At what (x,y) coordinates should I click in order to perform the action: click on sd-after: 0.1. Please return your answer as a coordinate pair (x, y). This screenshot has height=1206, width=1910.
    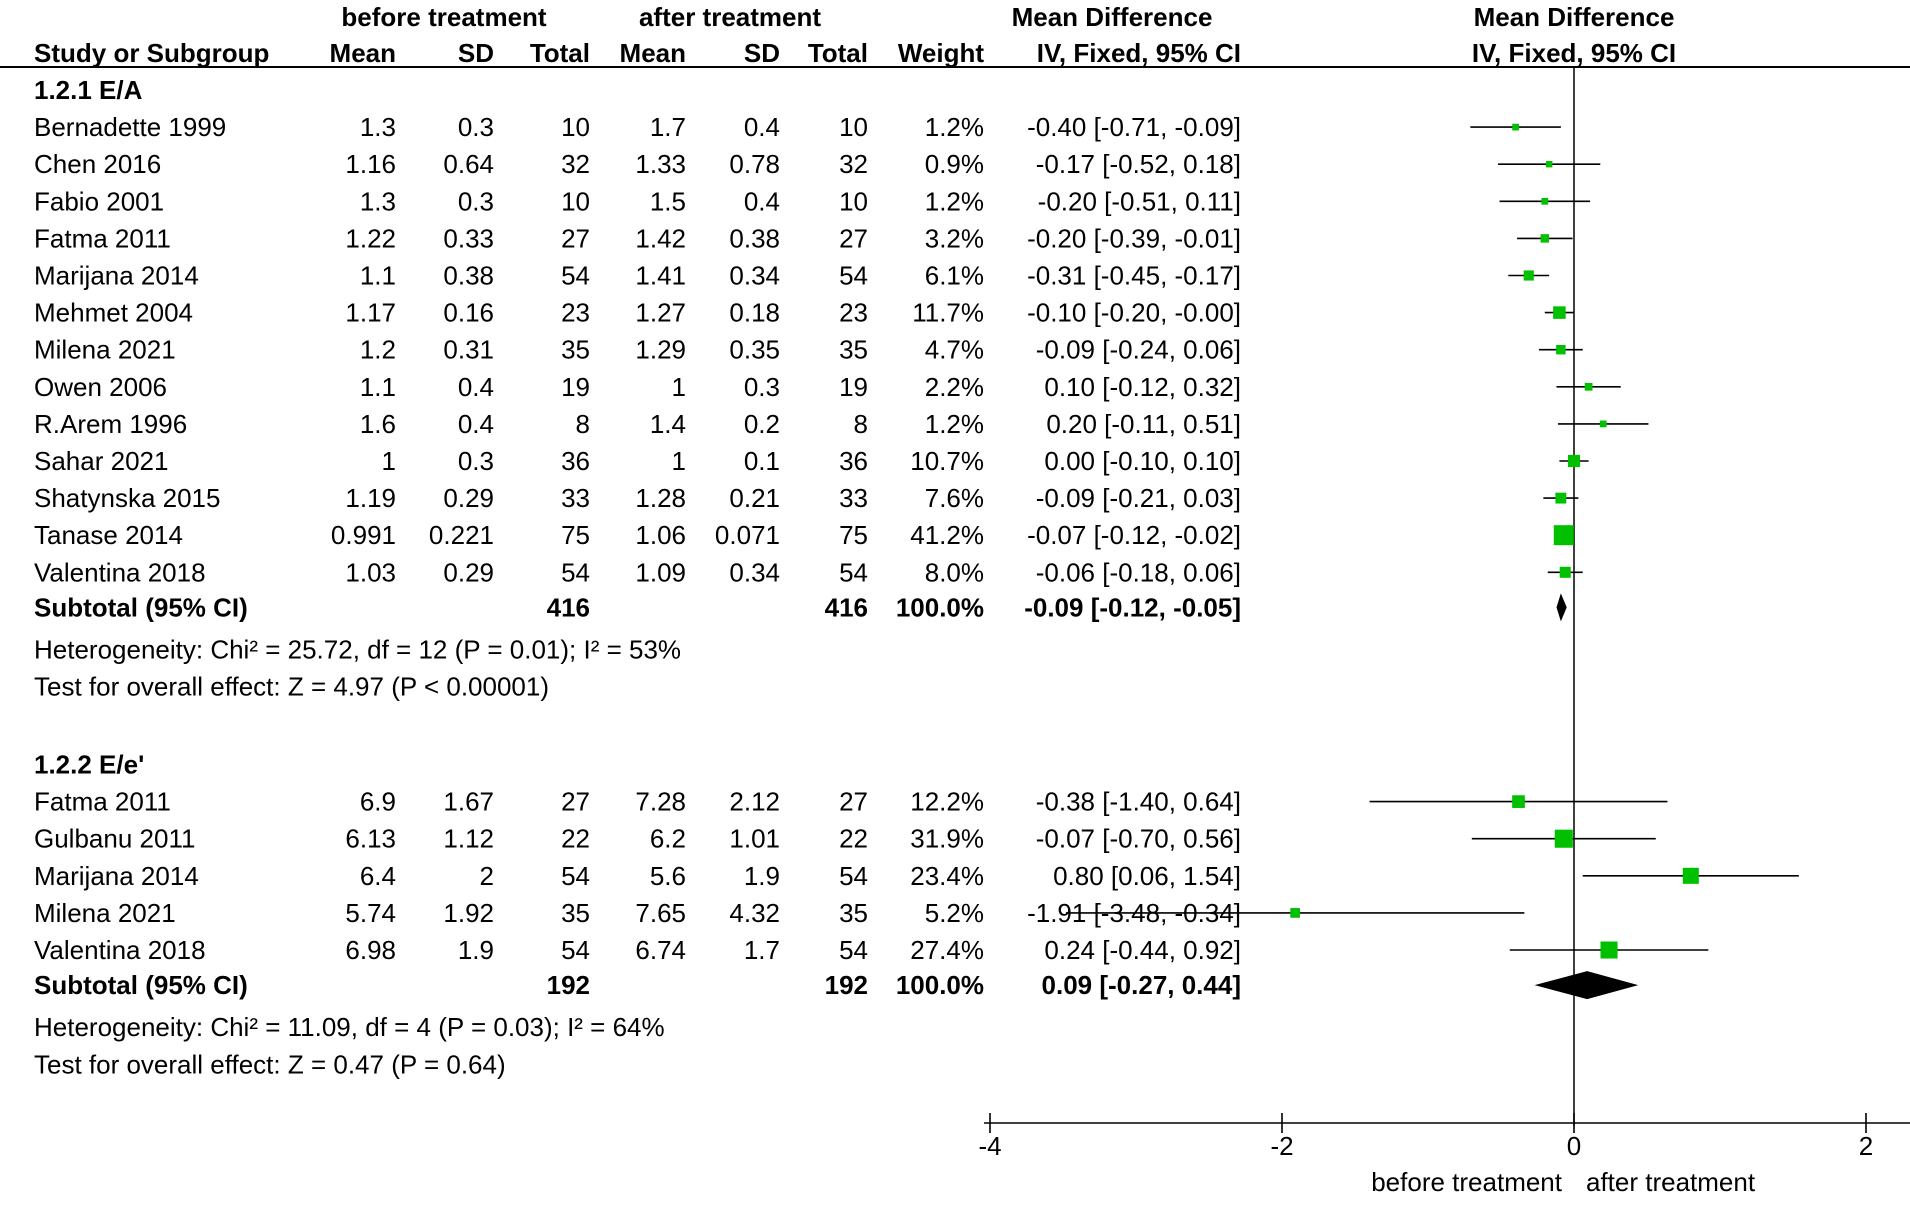
    Looking at the image, I should click on (762, 461).